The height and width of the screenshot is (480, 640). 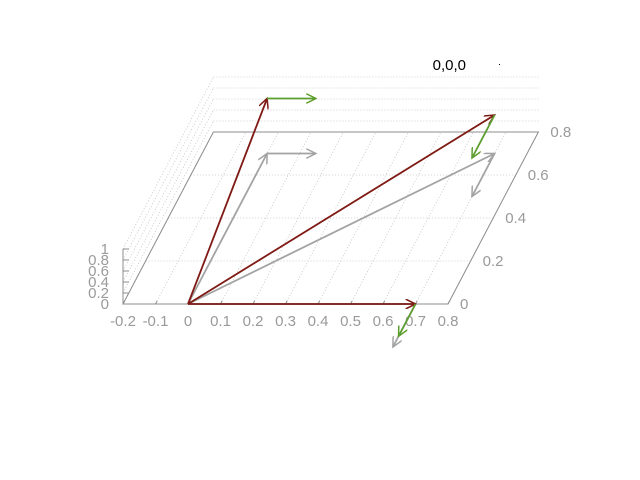 What do you see at coordinates (415, 321) in the screenshot?
I see `tick-label: 0.7` at bounding box center [415, 321].